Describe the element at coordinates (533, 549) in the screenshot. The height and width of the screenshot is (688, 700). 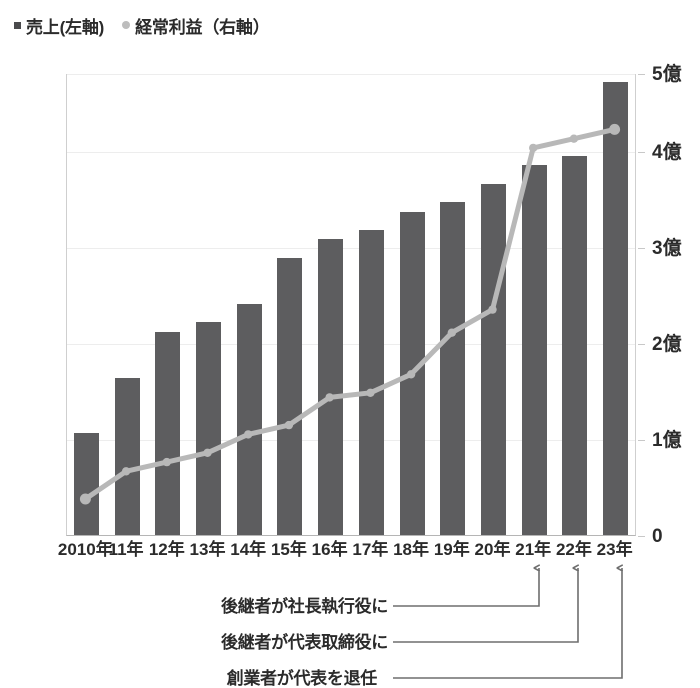
I see `x-axis-tick-21年: 21年` at that location.